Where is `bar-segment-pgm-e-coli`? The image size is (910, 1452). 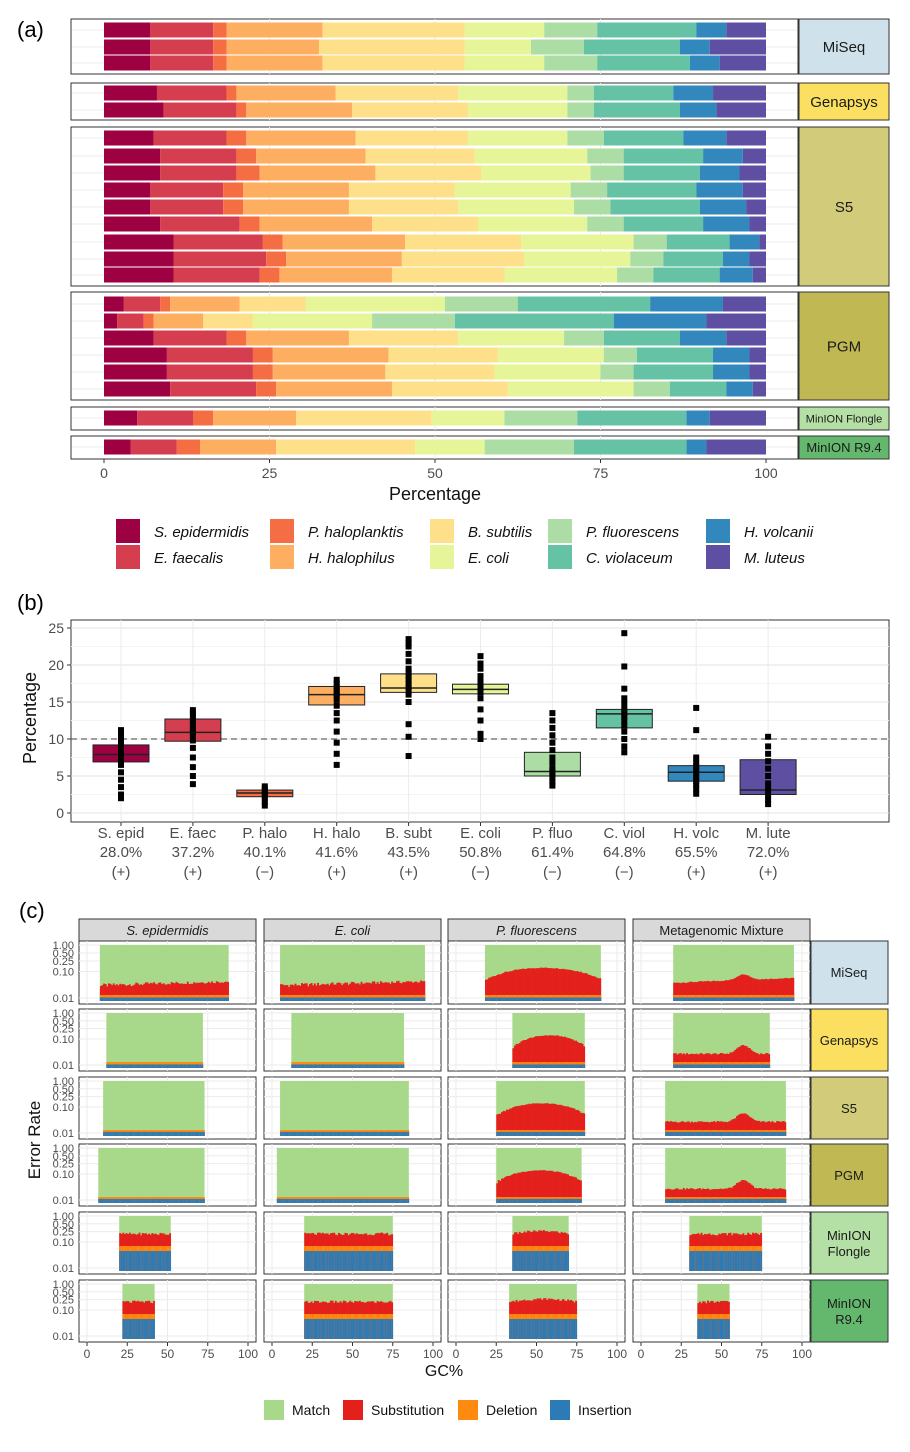 bar-segment-pgm-e-coli is located at coordinates (550, 355).